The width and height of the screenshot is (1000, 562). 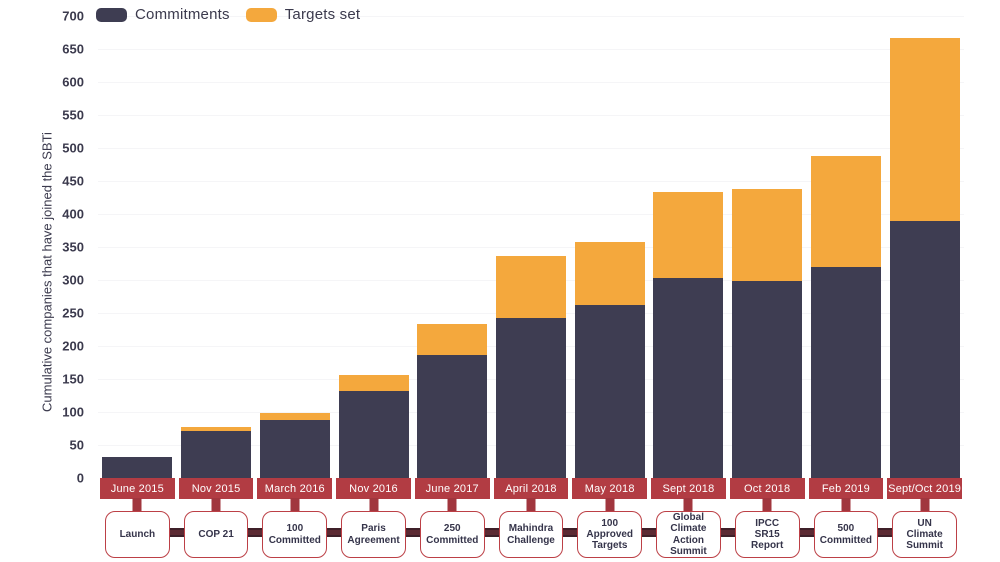 What do you see at coordinates (373, 488) in the screenshot?
I see `date-band: Nov 2016` at bounding box center [373, 488].